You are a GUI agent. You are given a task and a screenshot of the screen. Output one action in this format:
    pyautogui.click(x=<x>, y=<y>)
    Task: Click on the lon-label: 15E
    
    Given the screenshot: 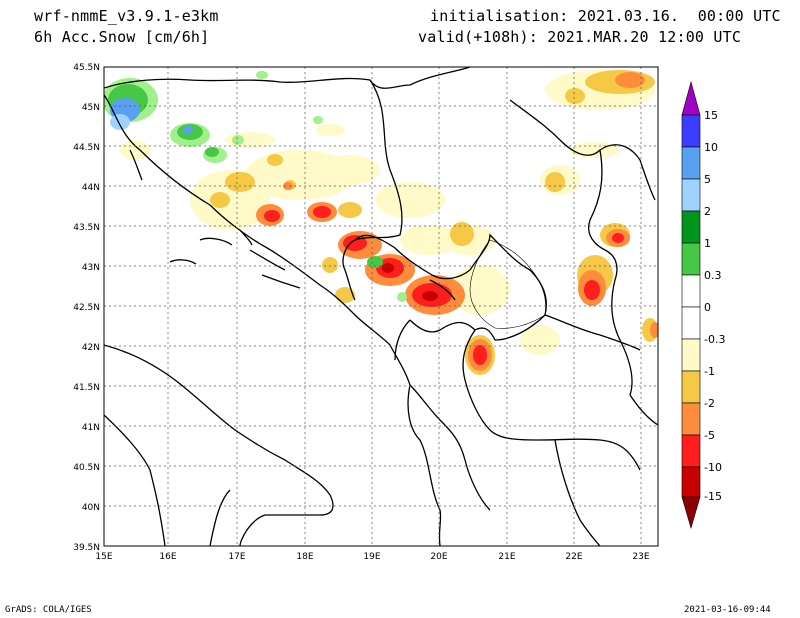 What is the action you would take?
    pyautogui.click(x=103, y=557)
    